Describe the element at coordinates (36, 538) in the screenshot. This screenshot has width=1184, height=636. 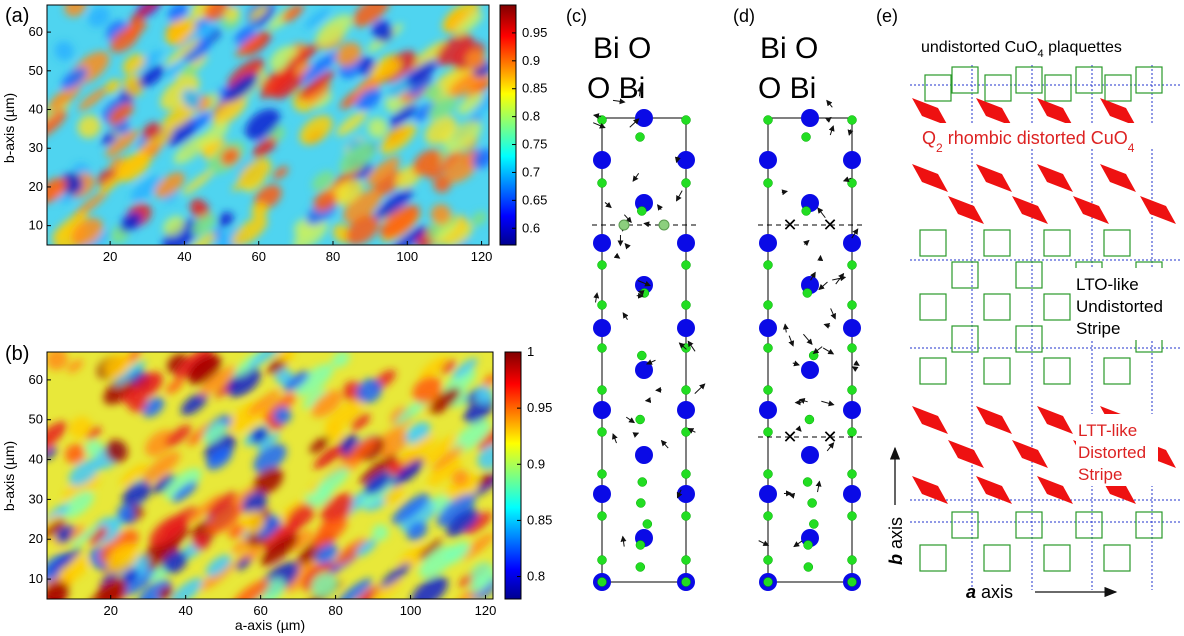
I see `y-tick-label-b: 20` at that location.